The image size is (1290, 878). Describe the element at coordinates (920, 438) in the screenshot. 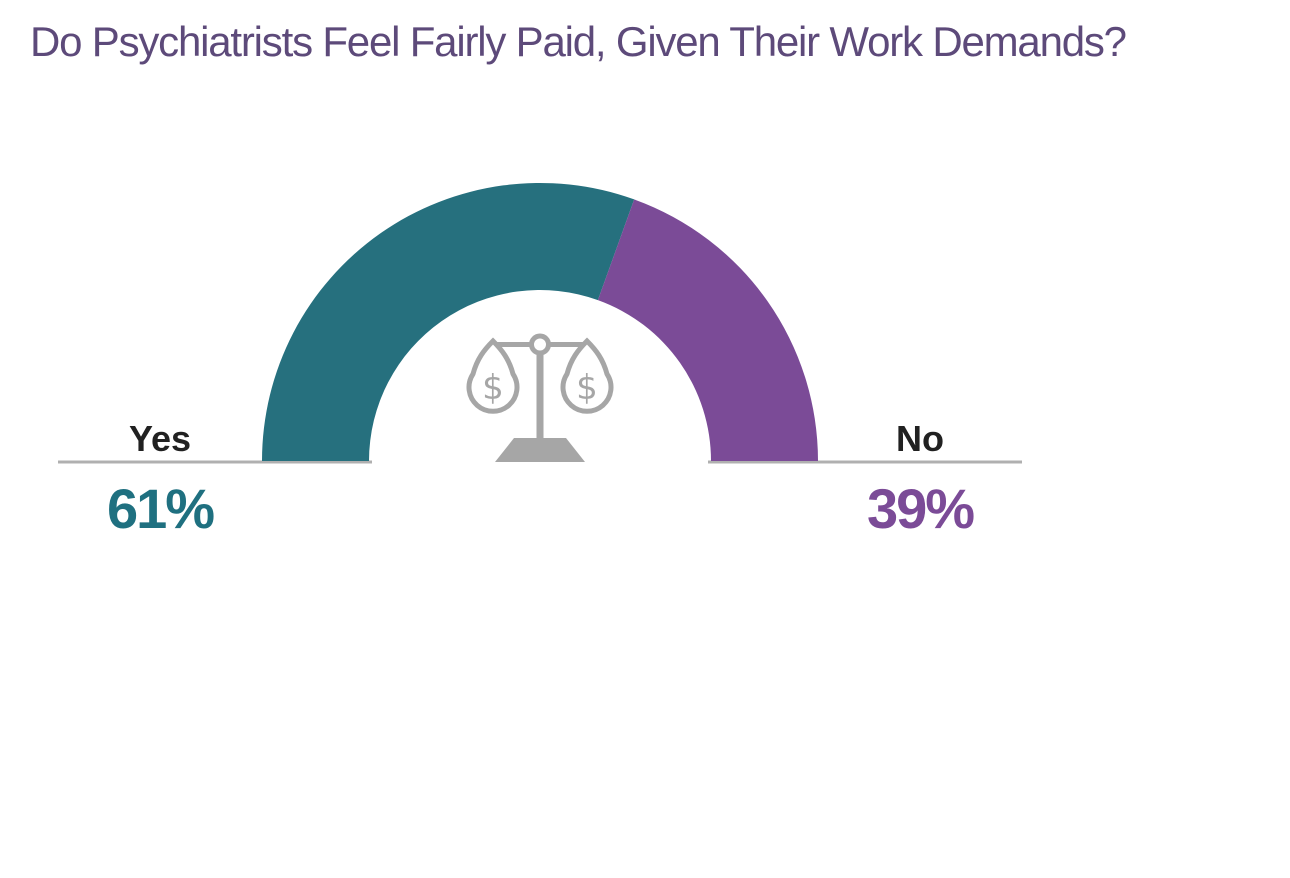

I see `label-no: No` at that location.